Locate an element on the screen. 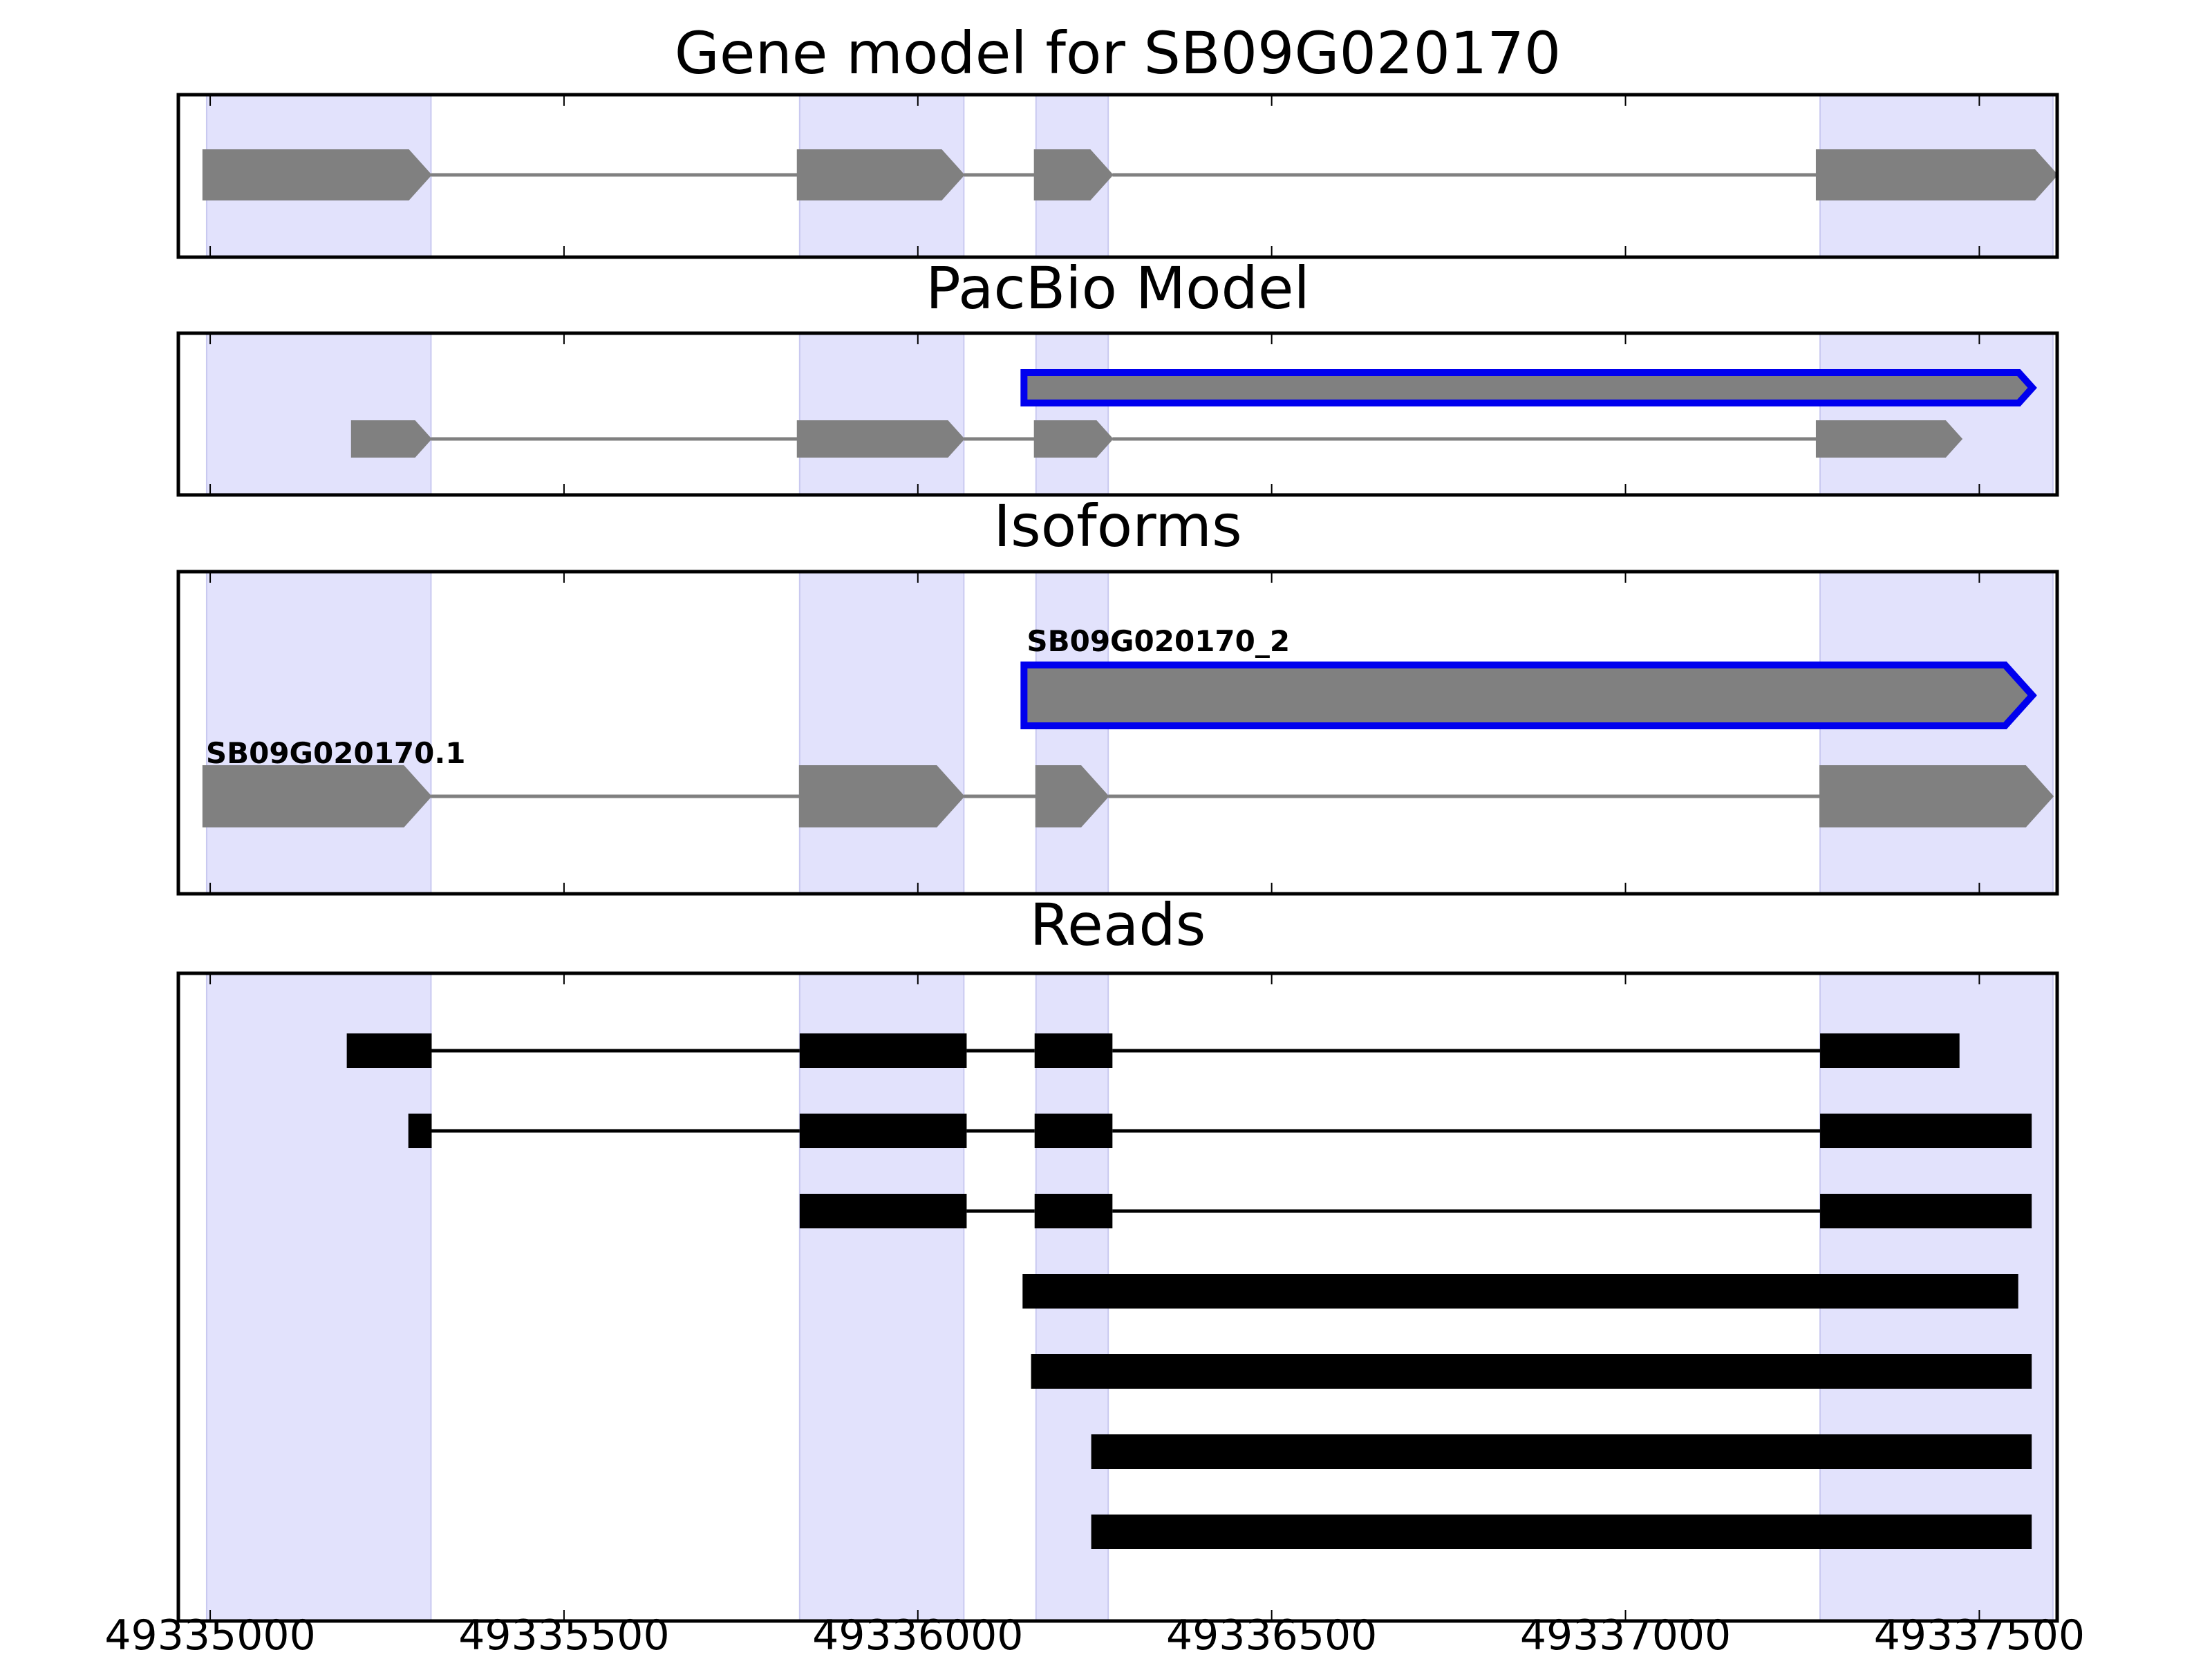 The height and width of the screenshot is (1659, 2212). panel-title-isoforms: Isoforms is located at coordinates (1117, 526).